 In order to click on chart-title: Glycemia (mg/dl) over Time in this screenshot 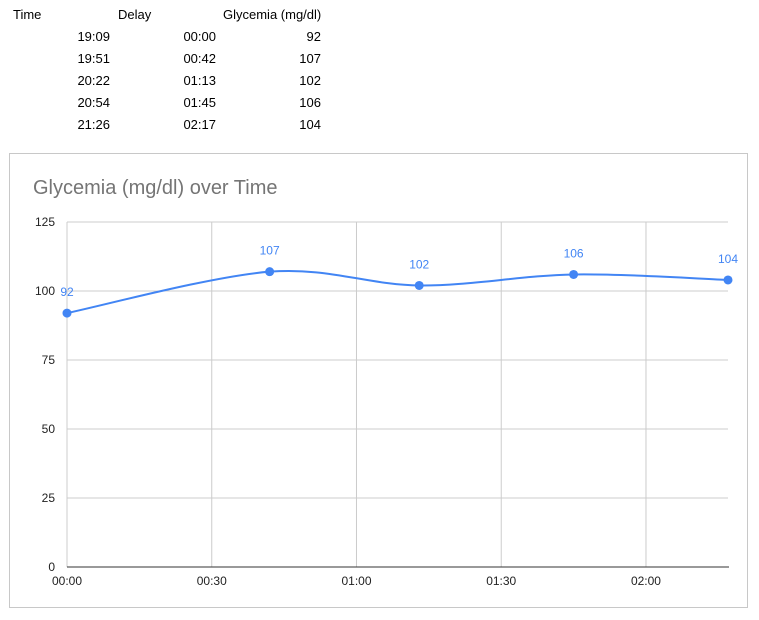, I will do `click(155, 188)`.